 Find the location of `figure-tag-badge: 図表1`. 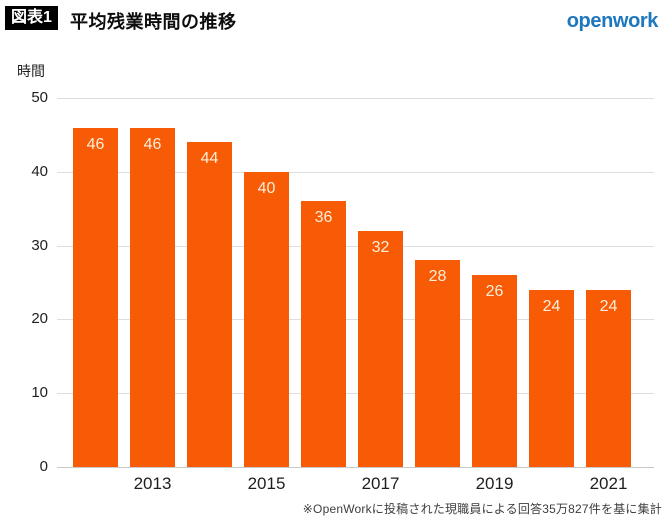

figure-tag-badge: 図表1 is located at coordinates (31, 18).